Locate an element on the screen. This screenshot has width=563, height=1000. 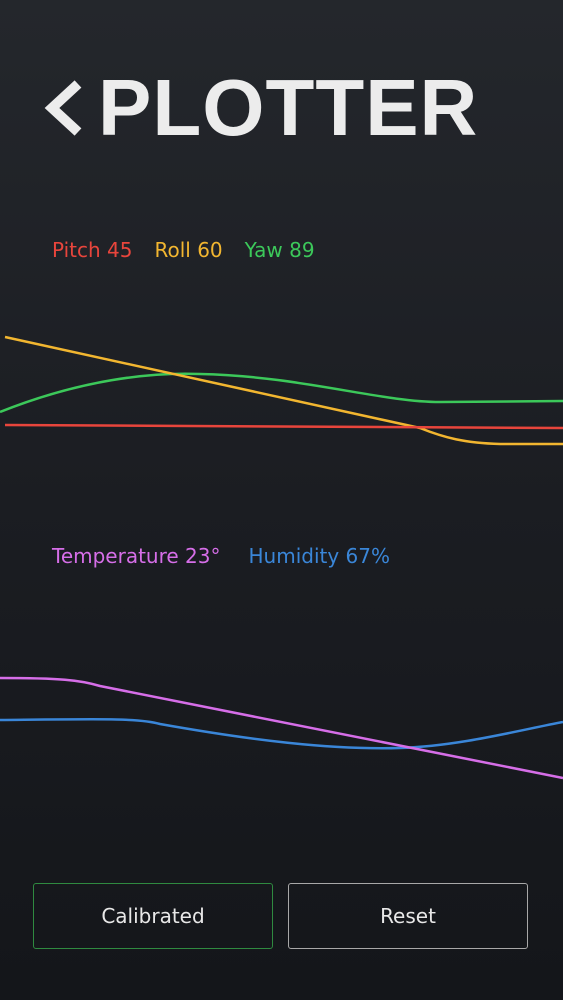
back-button is located at coordinates (67, 108).